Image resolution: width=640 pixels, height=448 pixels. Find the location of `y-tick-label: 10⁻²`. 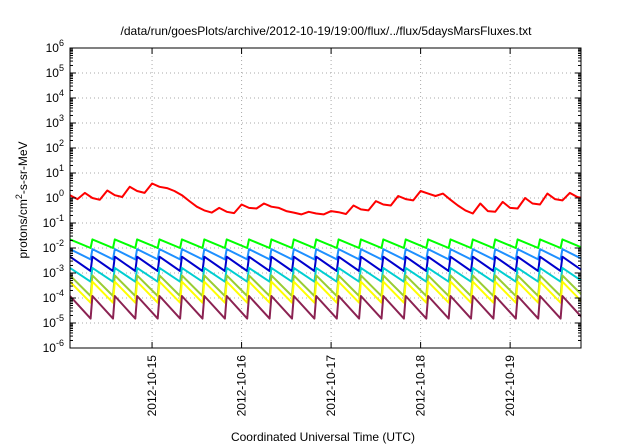

y-tick-label: 10⁻² is located at coordinates (53, 246).